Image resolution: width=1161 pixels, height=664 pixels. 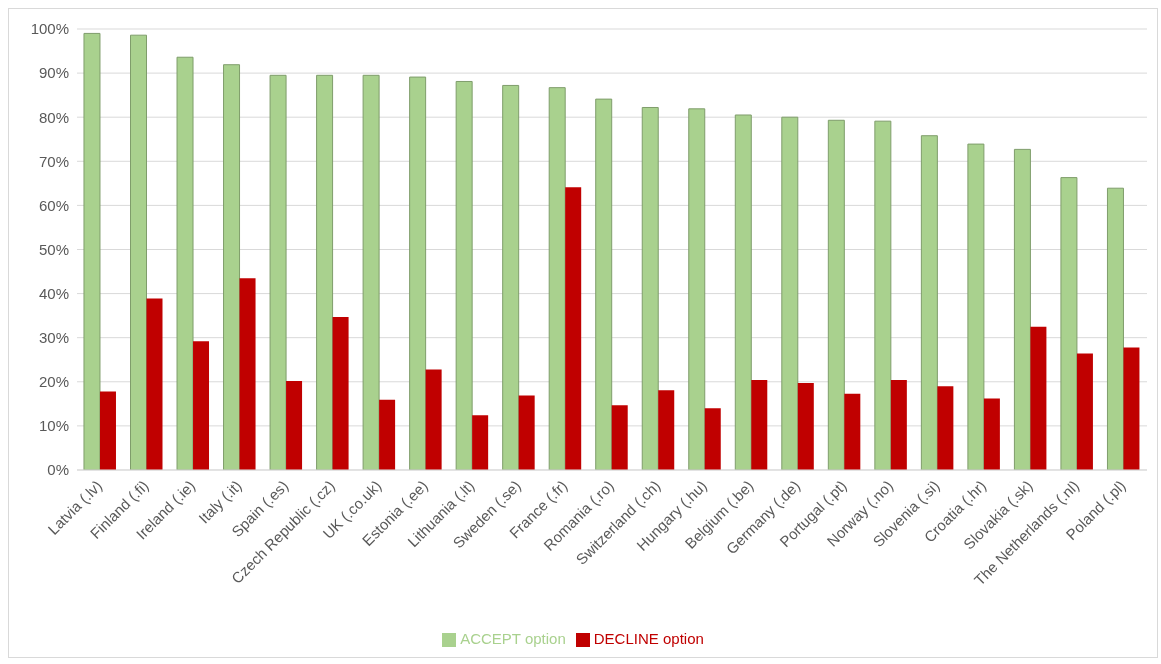 What do you see at coordinates (53, 426) in the screenshot?
I see `y-tick-label: 10%` at bounding box center [53, 426].